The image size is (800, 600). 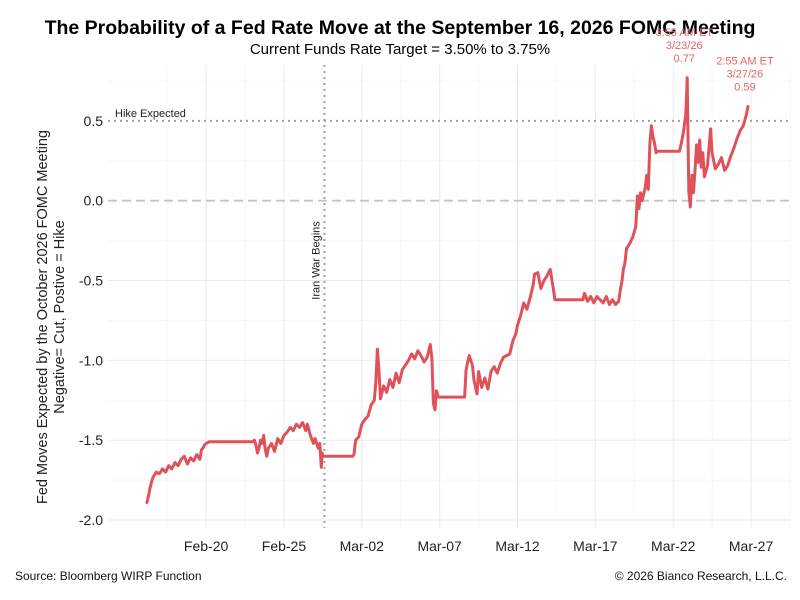 I want to click on x-tick-label: Feb-20, so click(x=206, y=546).